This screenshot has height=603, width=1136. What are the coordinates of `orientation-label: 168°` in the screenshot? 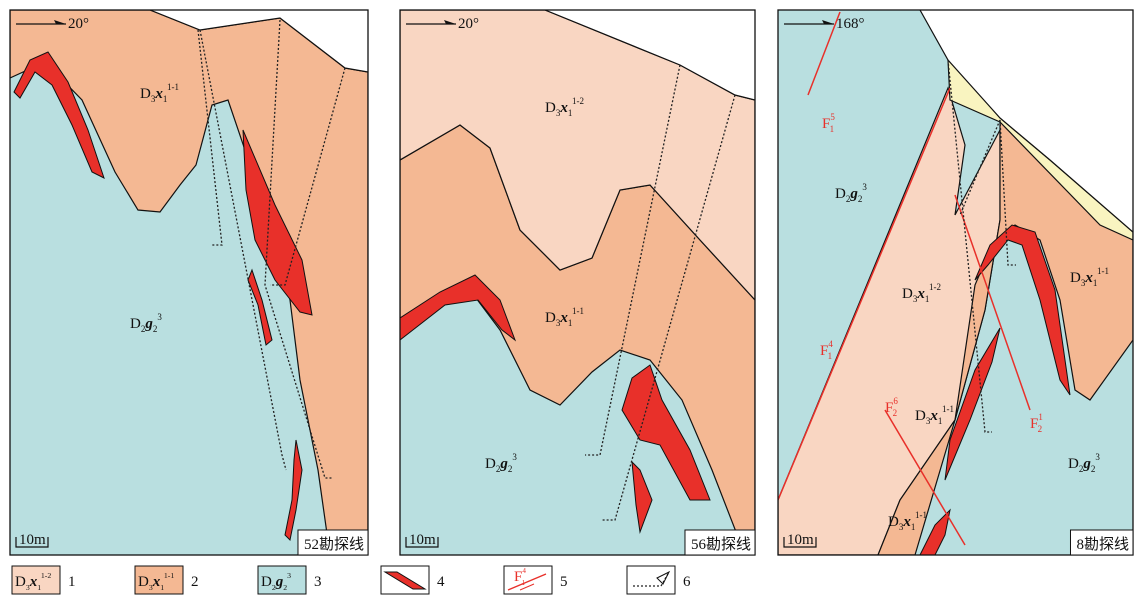 It's located at (850, 24).